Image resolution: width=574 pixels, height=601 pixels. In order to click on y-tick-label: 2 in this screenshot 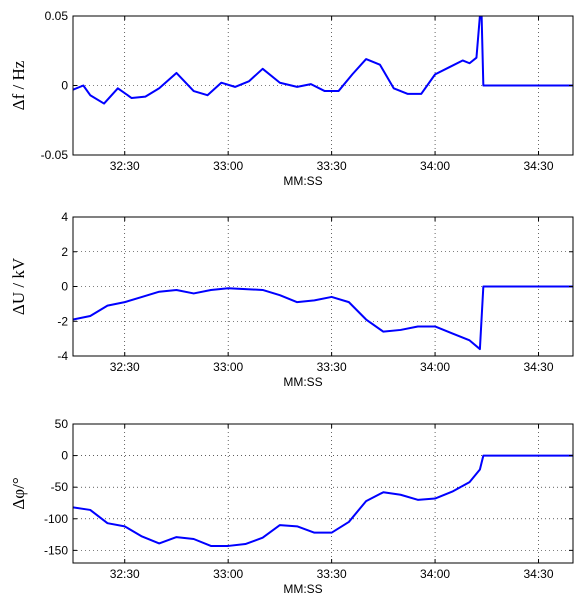, I will do `click(64, 252)`.